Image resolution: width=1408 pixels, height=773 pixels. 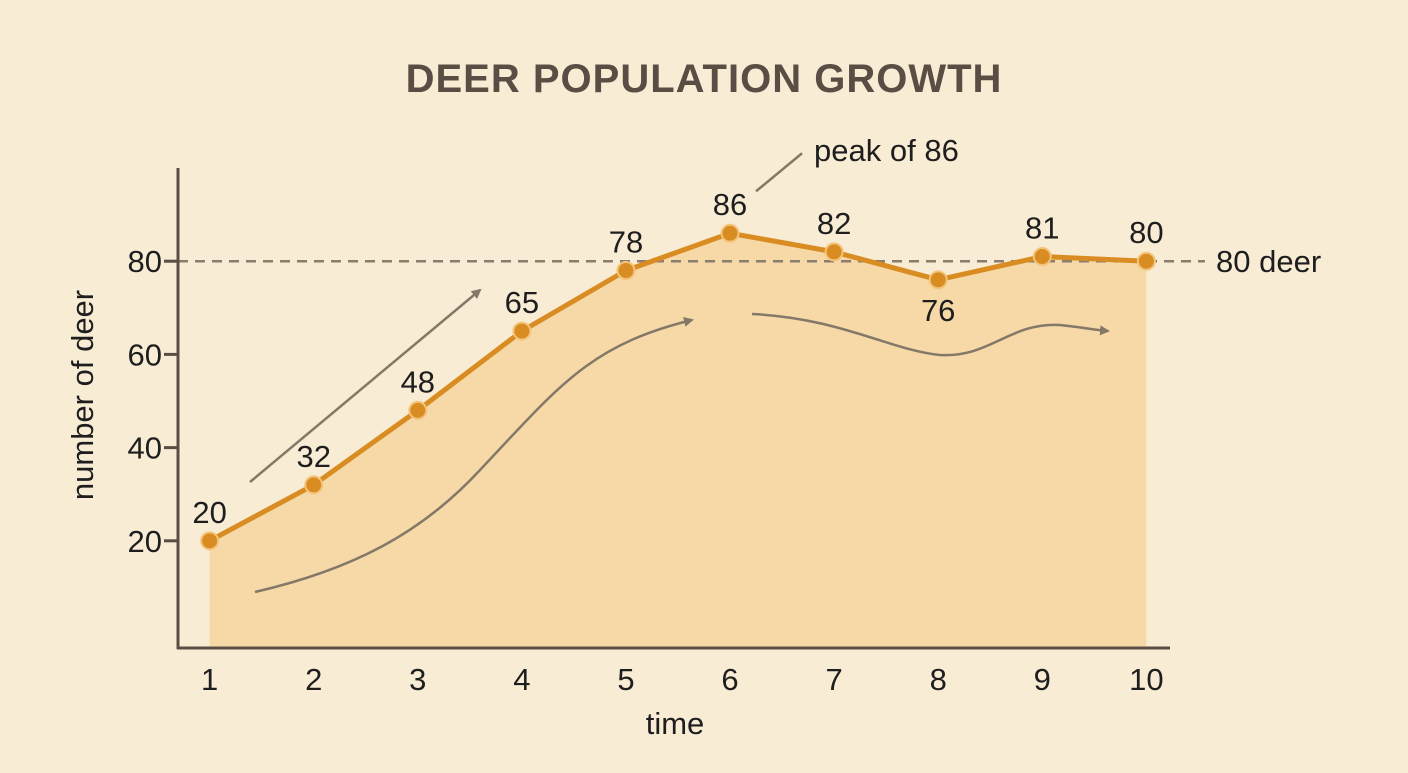 What do you see at coordinates (1146, 232) in the screenshot?
I see `data-label: 80` at bounding box center [1146, 232].